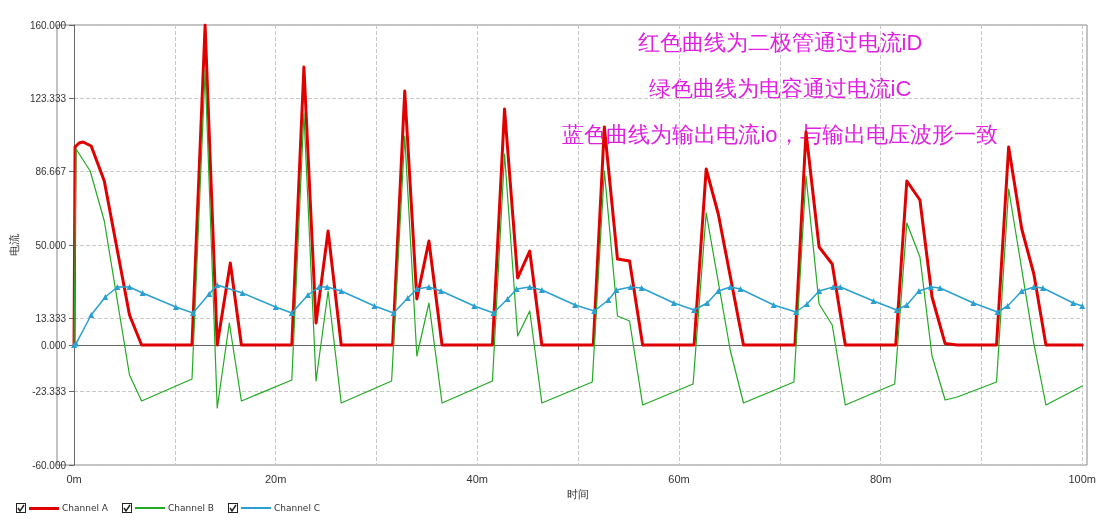 This screenshot has width=1099, height=528. What do you see at coordinates (477, 478) in the screenshot?
I see `x-tick-label: 40m` at bounding box center [477, 478].